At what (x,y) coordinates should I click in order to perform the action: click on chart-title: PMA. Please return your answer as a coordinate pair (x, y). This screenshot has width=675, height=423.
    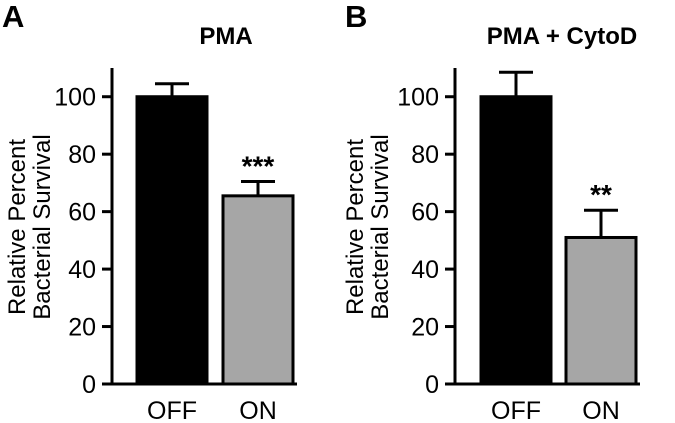
    Looking at the image, I should click on (225, 36).